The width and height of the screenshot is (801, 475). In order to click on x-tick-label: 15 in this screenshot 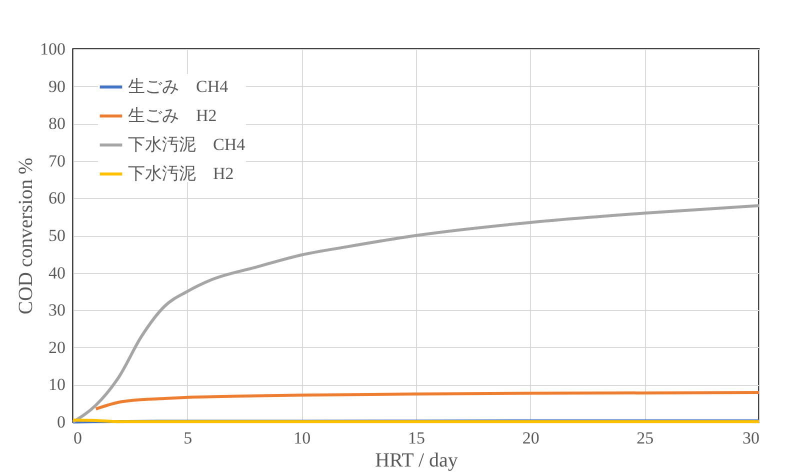, I will do `click(416, 438)`.